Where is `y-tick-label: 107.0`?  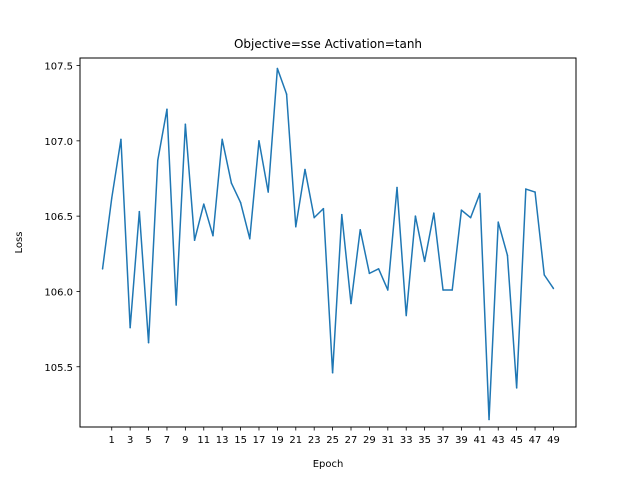 y-tick-label: 107.0 is located at coordinates (58, 142).